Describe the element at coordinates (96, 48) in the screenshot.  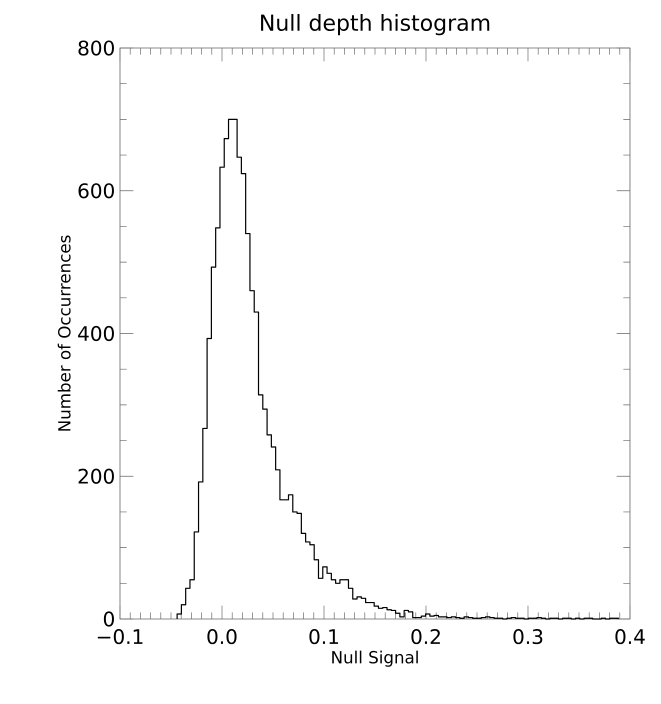
I see `y-tick-label: 800` at that location.